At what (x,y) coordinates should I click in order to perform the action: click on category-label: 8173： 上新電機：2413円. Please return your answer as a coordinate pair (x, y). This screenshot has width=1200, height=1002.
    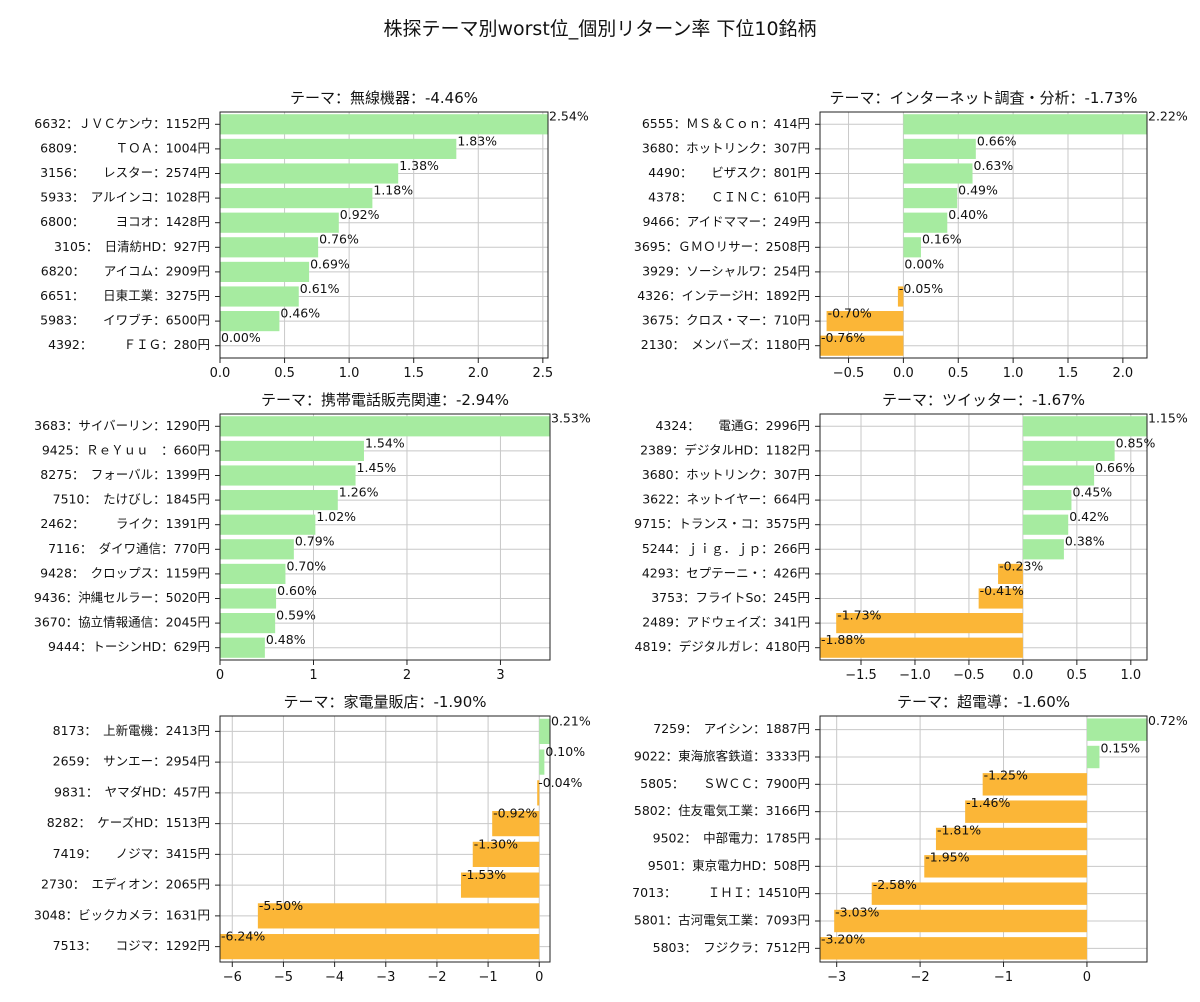
    Looking at the image, I should click on (131, 730).